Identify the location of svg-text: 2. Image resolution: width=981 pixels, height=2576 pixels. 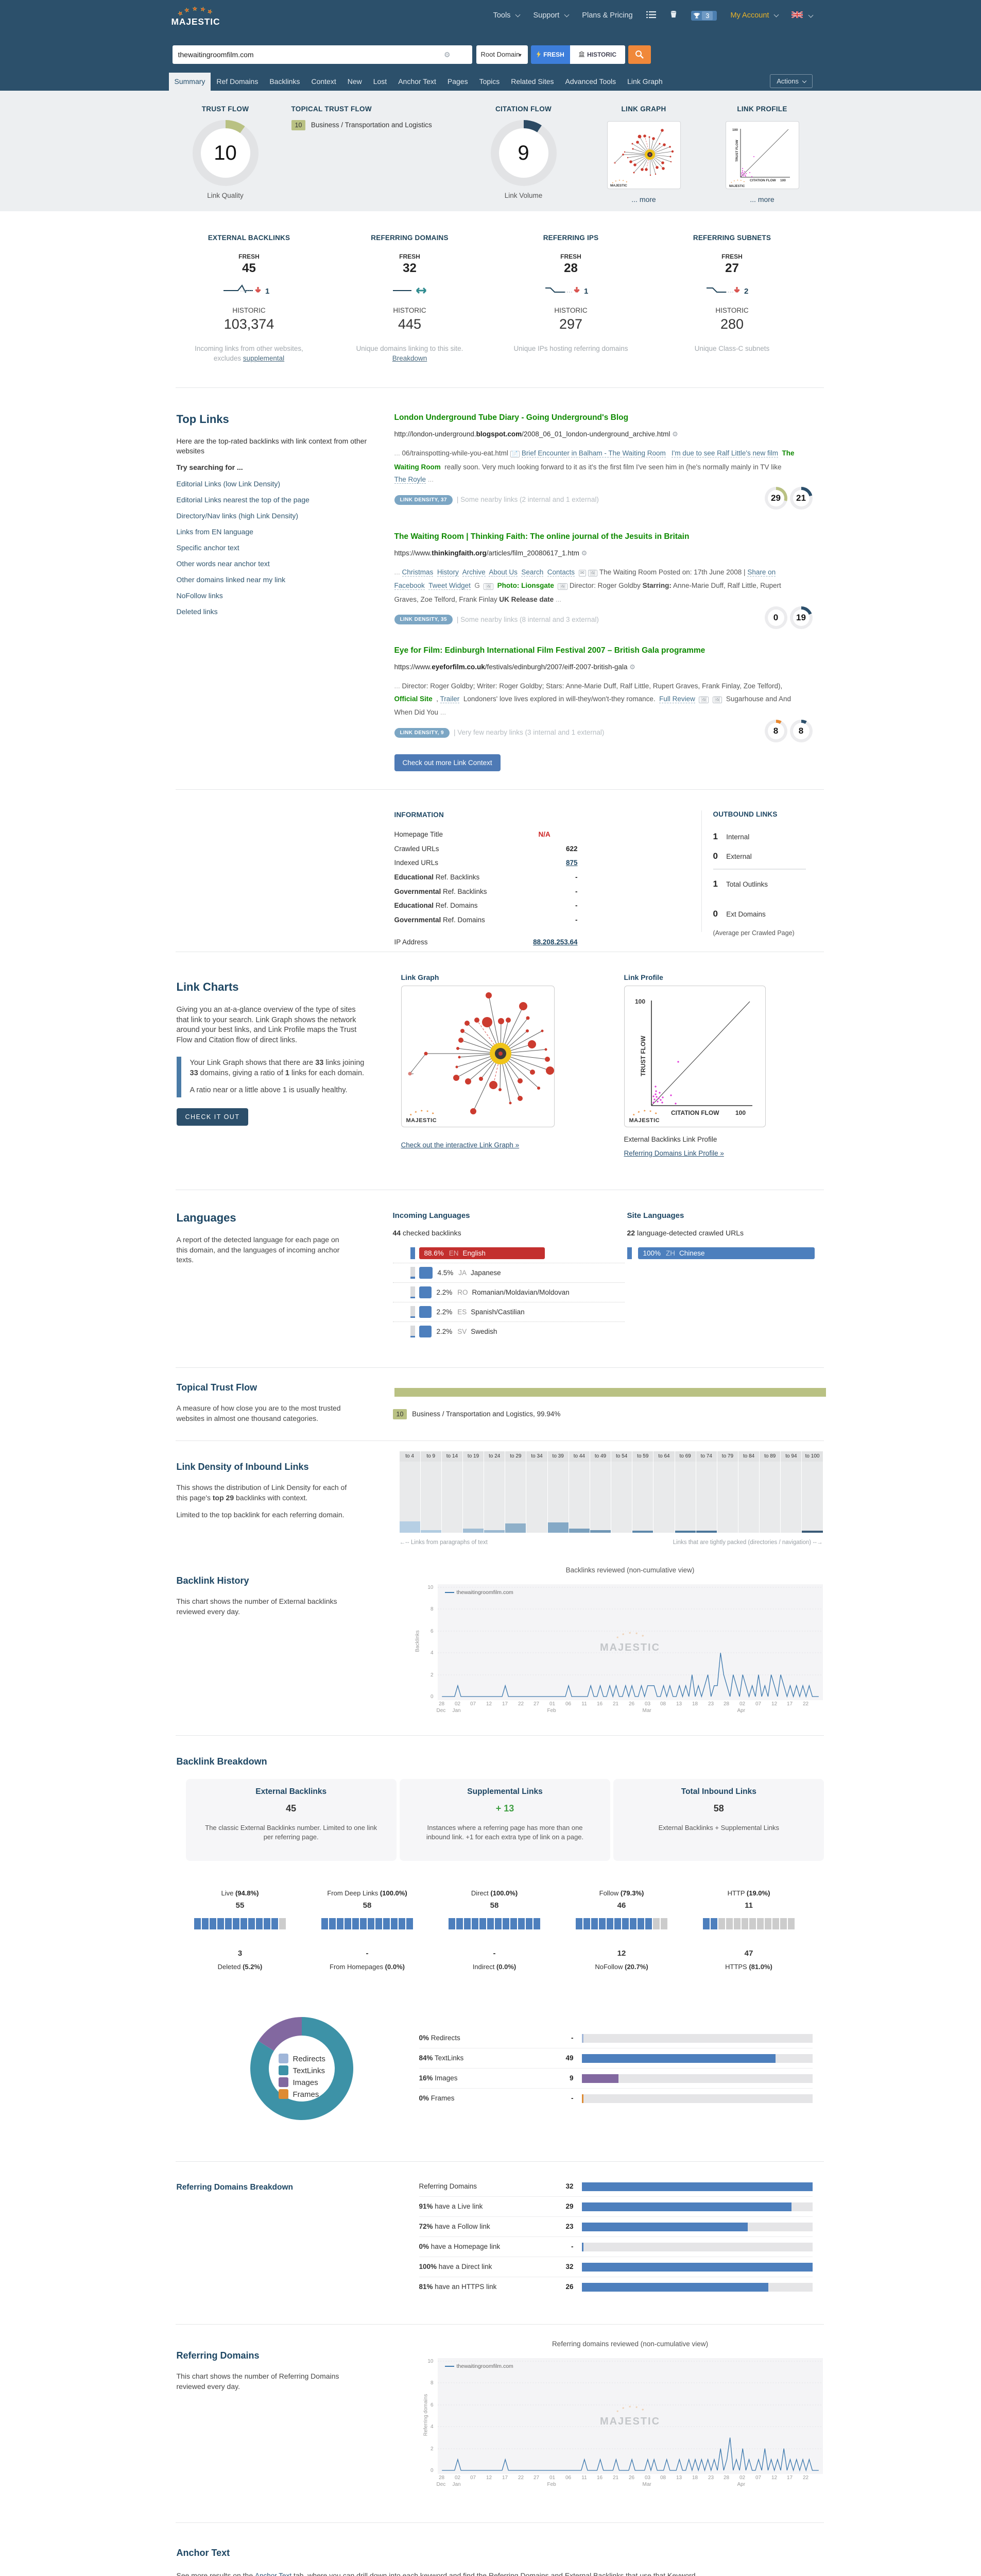
(746, 291).